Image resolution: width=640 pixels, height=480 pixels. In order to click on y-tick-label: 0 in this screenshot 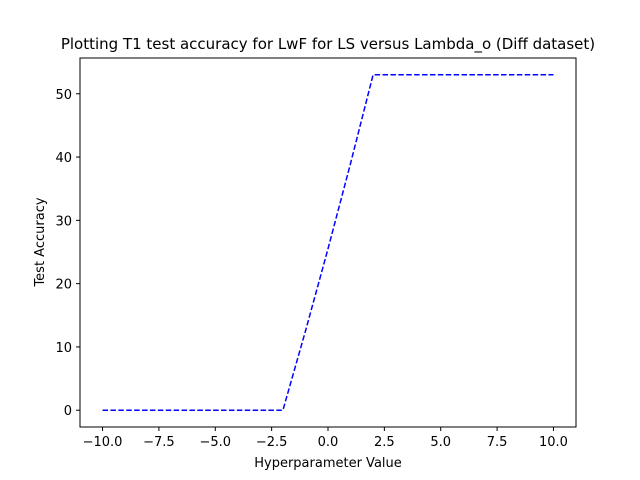, I will do `click(68, 411)`.